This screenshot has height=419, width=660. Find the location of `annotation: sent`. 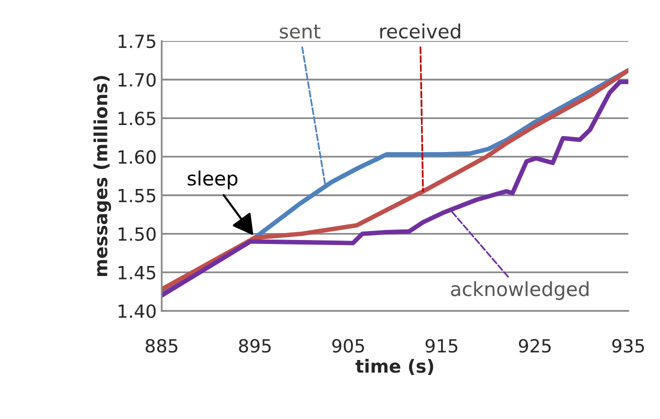

annotation: sent is located at coordinates (300, 31).